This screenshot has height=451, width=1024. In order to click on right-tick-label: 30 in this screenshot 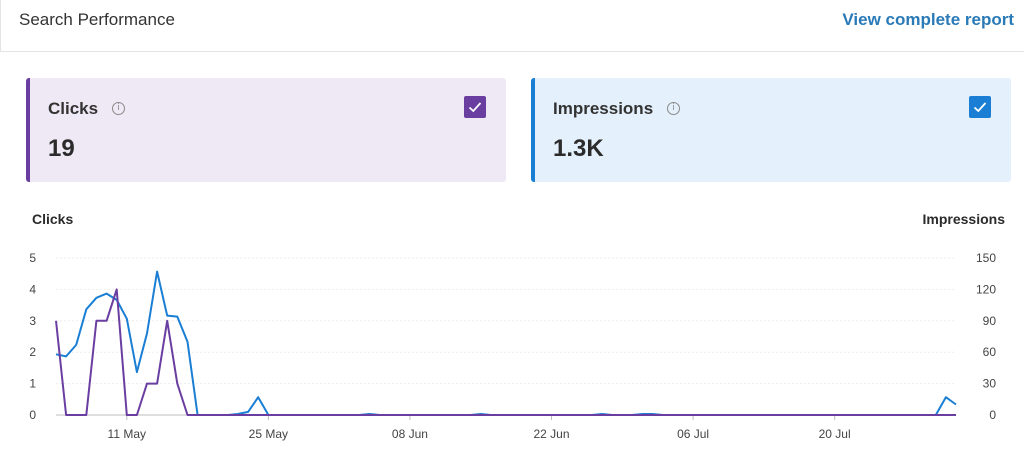, I will do `click(990, 384)`.